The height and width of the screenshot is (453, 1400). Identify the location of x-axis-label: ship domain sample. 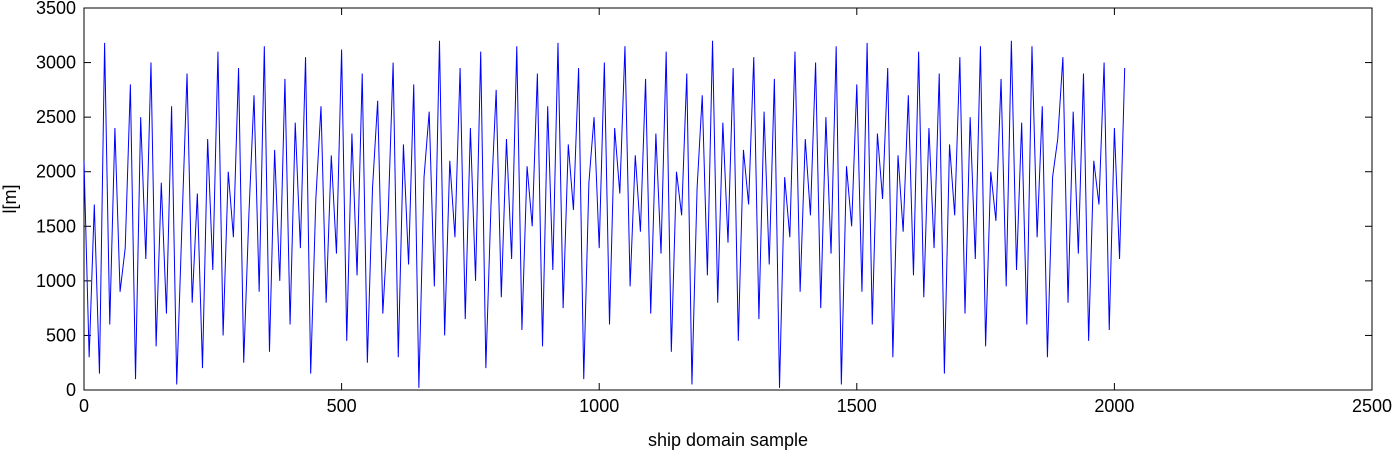
(728, 440).